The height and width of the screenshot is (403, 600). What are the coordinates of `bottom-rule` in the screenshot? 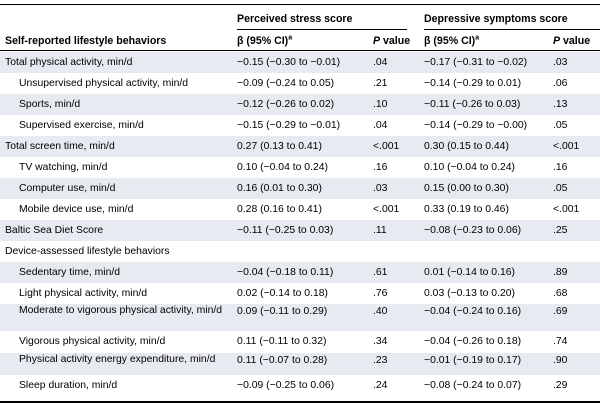 It's located at (300, 402).